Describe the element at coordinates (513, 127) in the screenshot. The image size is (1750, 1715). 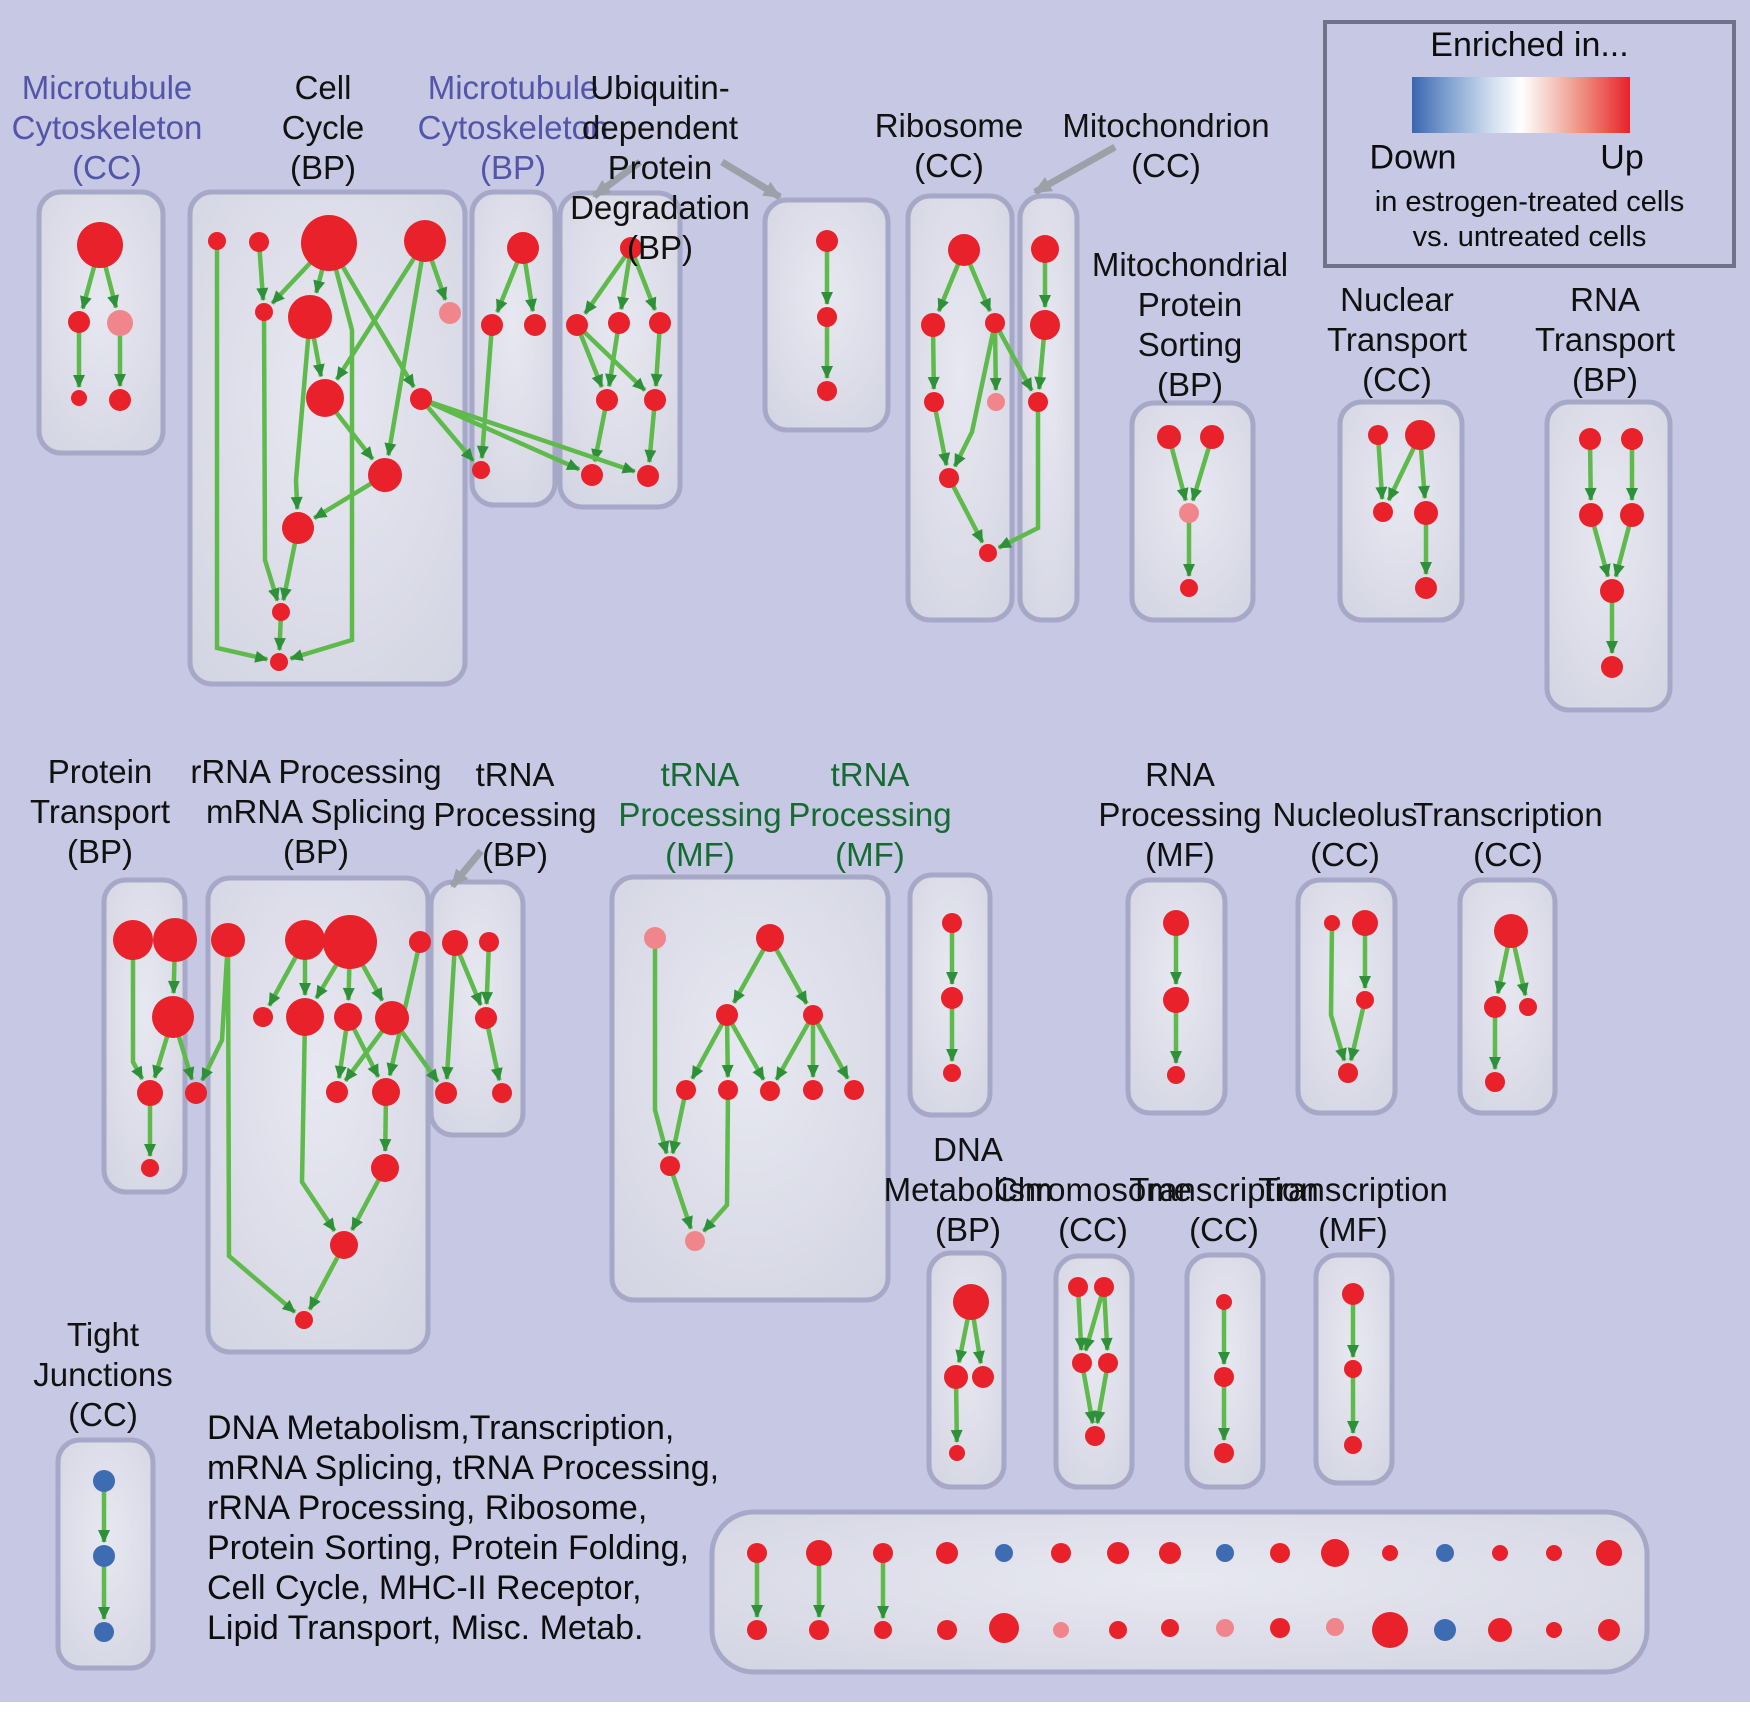
I see `label-mt-bp-line-1: Cytoskeleton` at that location.